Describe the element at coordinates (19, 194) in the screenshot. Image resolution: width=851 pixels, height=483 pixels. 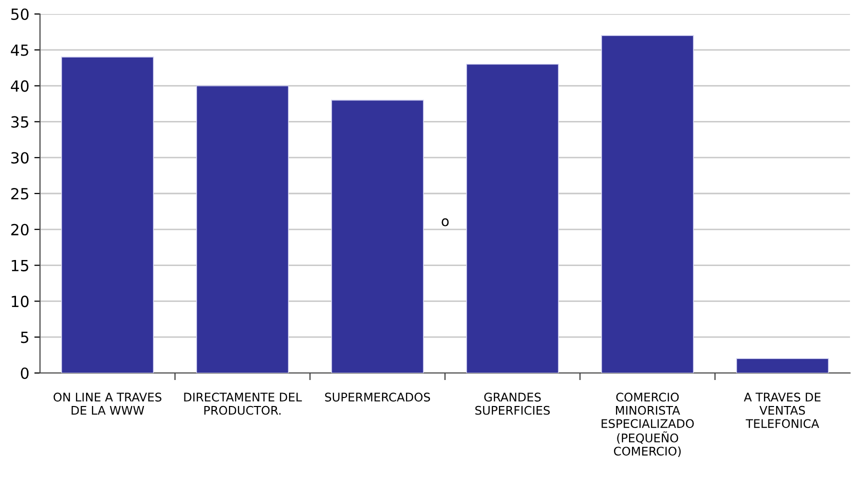
I see `y-tick-label: 25` at that location.